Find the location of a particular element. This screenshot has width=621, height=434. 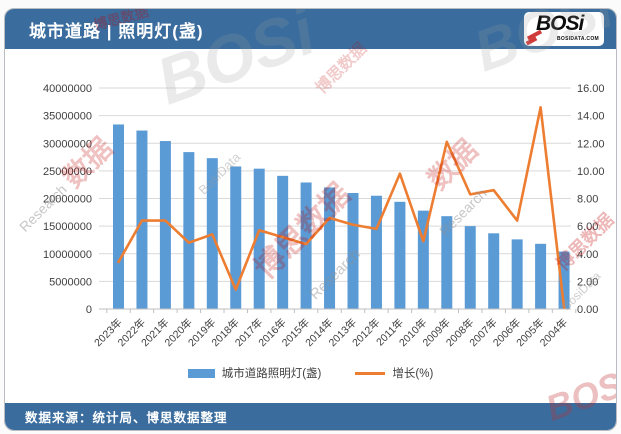

bosi-logo: BOSi BOSIDATA.COM is located at coordinates (564, 29).